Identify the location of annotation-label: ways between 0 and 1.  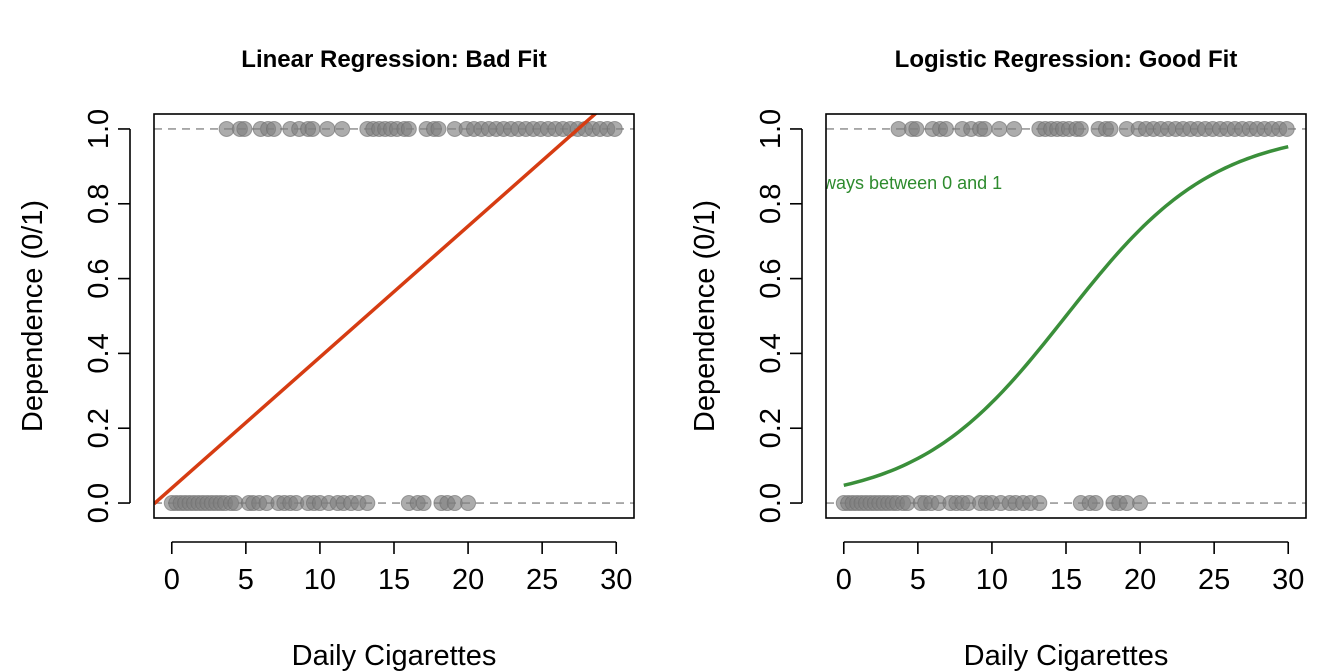
(912, 183).